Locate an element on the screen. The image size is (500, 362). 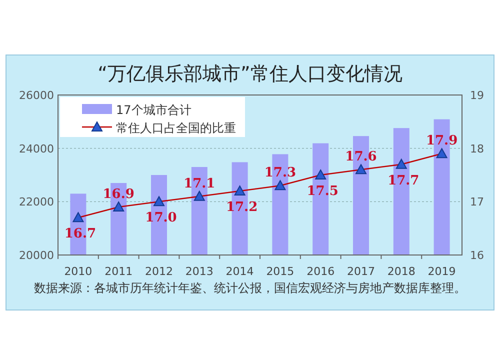
data-label: 17.7 is located at coordinates (404, 180).